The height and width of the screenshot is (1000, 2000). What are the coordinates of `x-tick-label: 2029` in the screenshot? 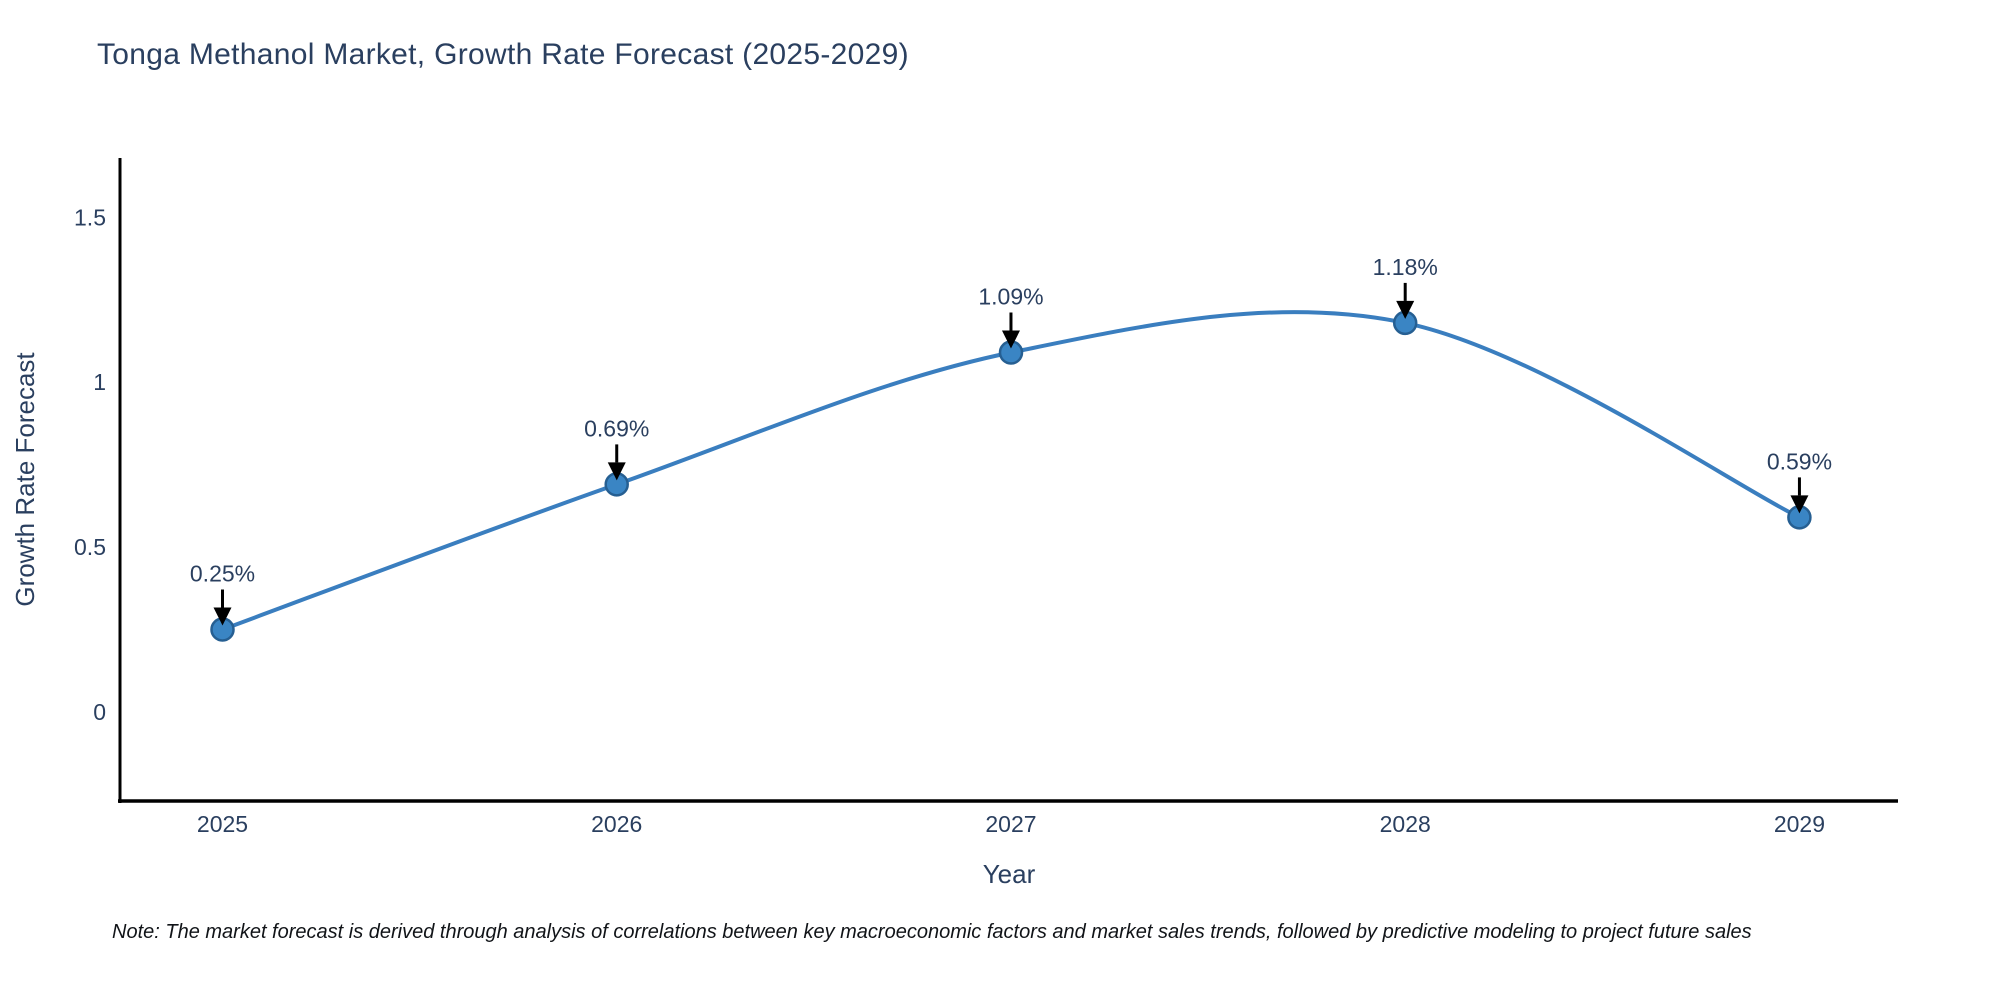 It's located at (1799, 824).